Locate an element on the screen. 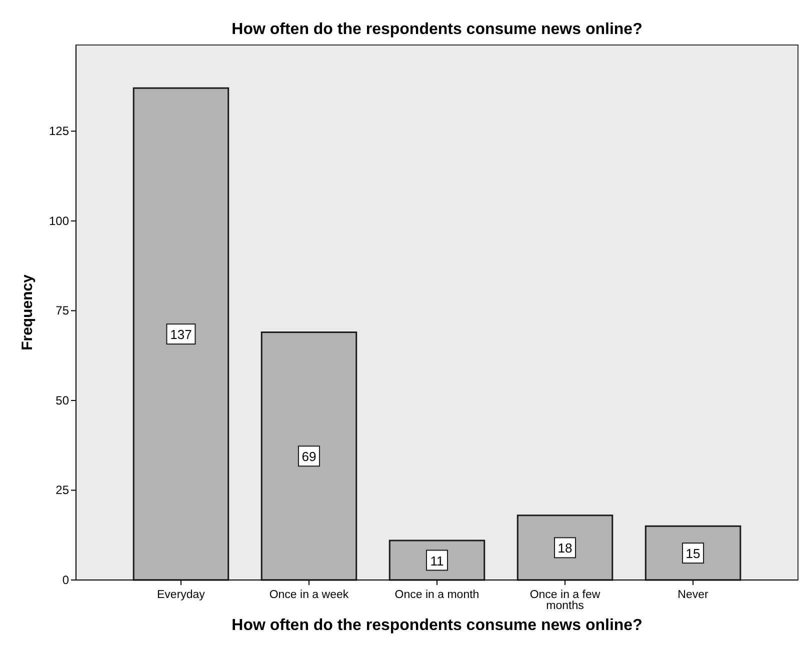 This screenshot has height=647, width=810. y-tick-label: 75 is located at coordinates (63, 311).